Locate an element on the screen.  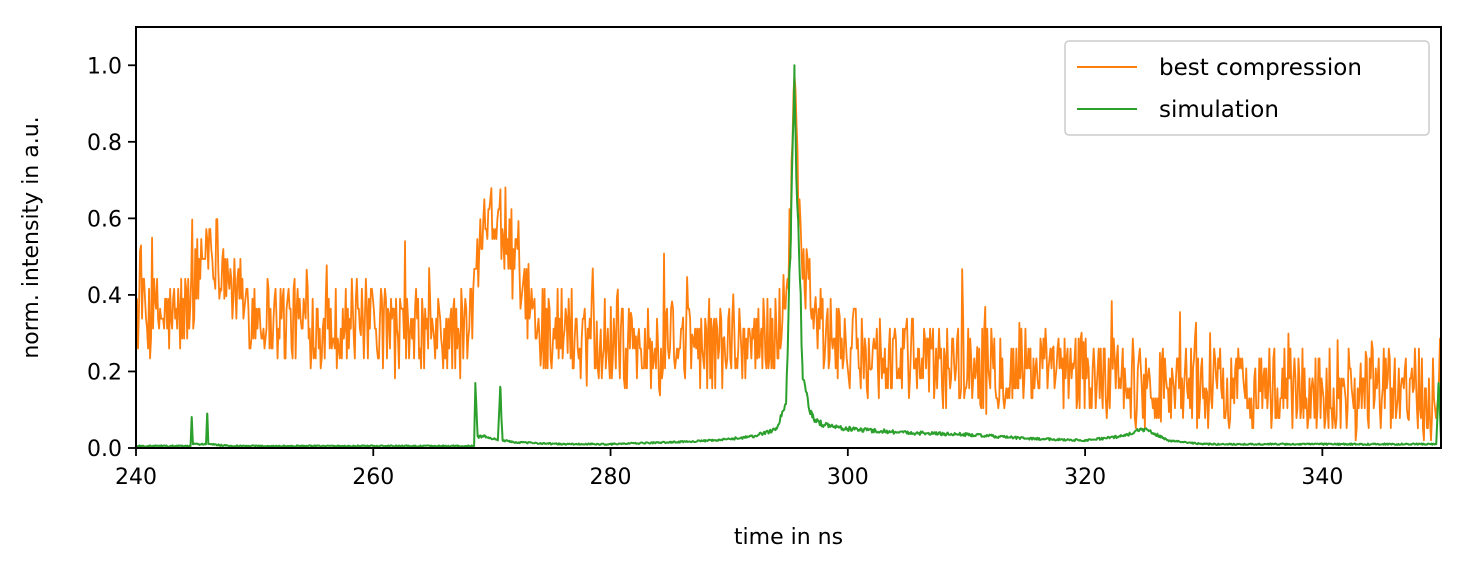
y-tick-label: 0.2 is located at coordinates (104, 372).